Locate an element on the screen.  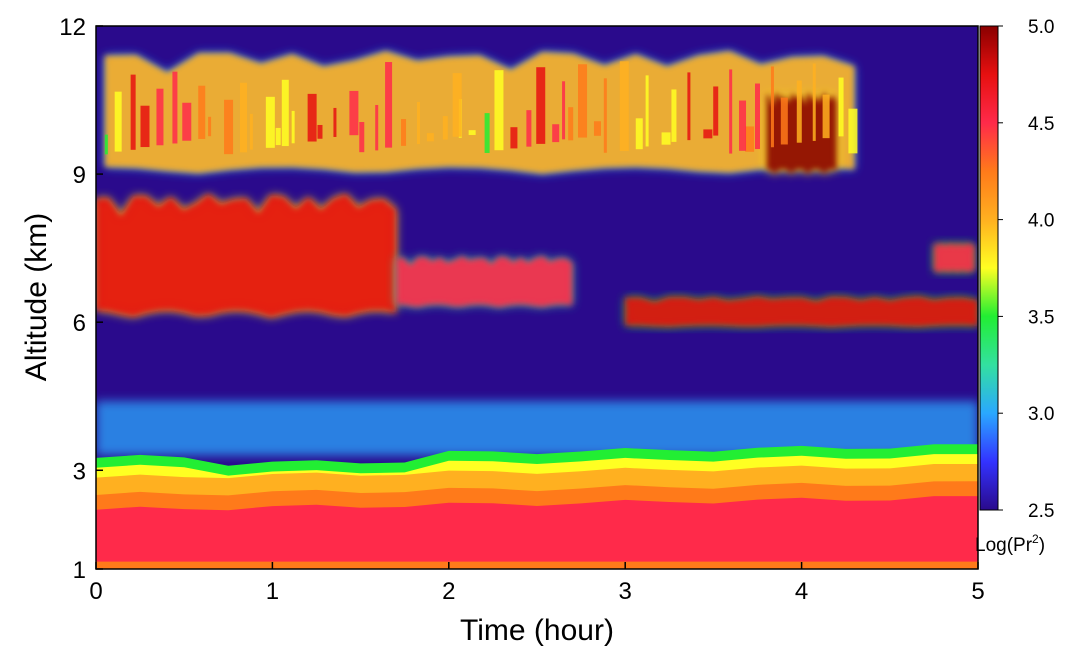
y-tick-label: 3 is located at coordinates (79, 471).